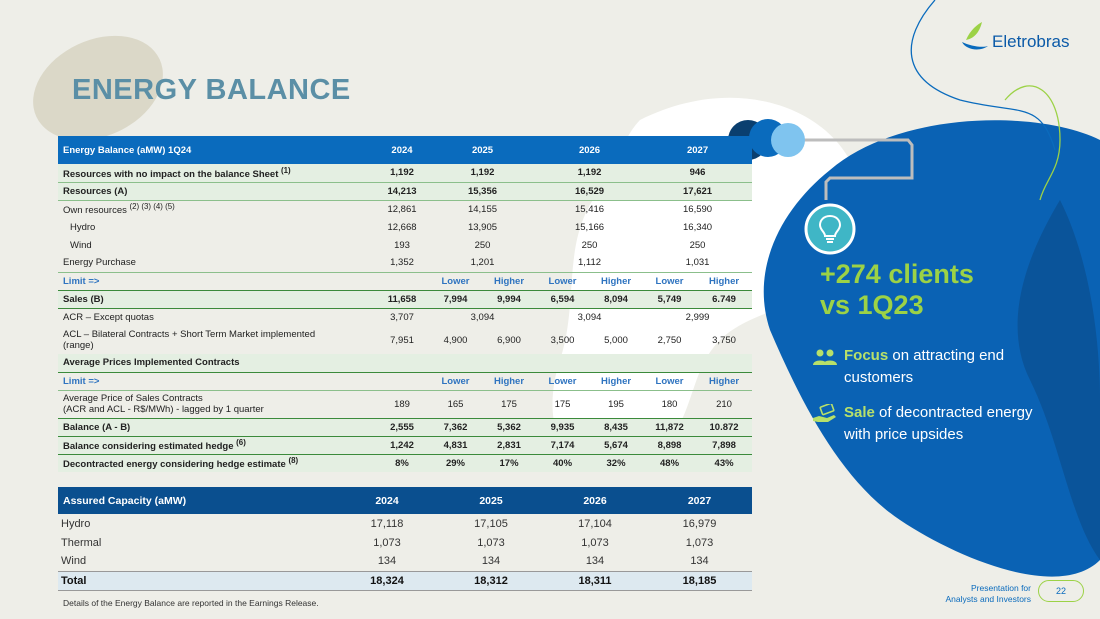 This screenshot has height=619, width=1100. I want to click on cell: 1,112, so click(589, 263).